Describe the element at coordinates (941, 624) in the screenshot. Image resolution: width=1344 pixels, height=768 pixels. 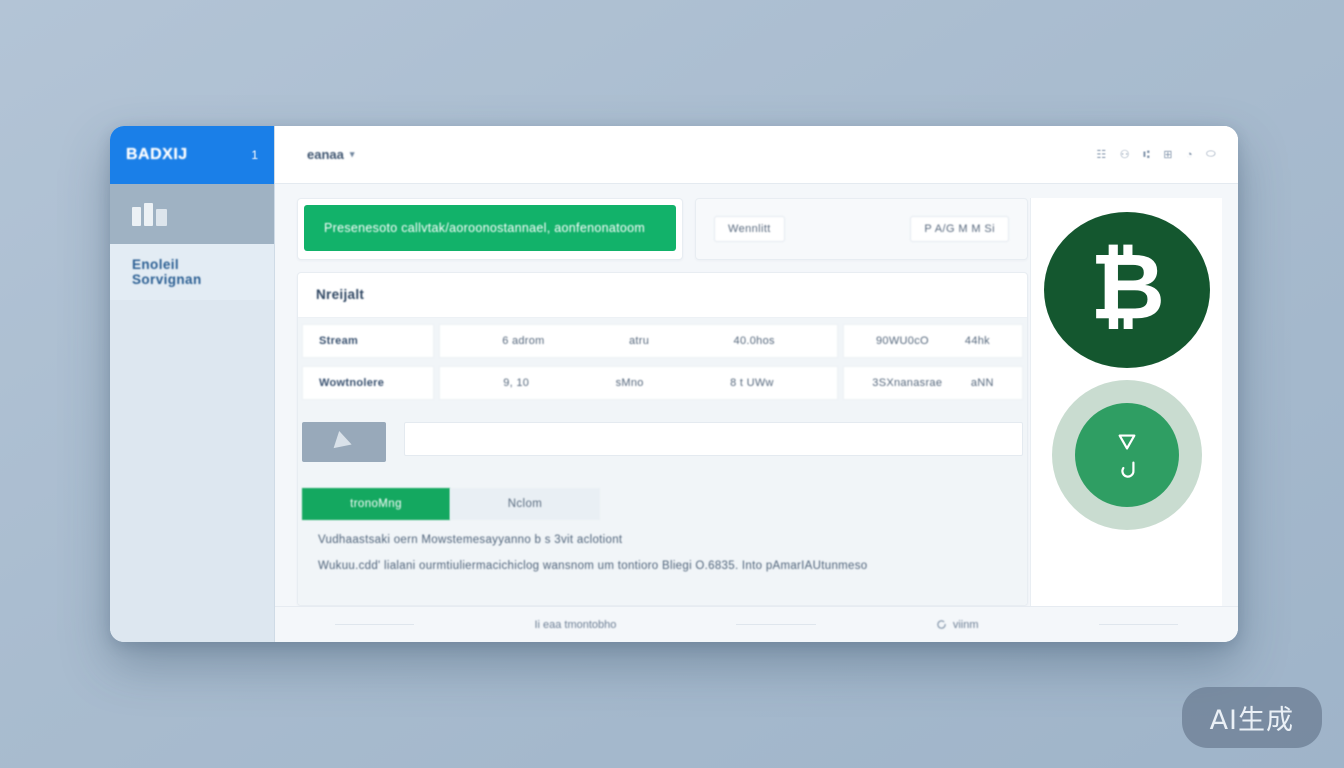
I see `refresh-icon` at that location.